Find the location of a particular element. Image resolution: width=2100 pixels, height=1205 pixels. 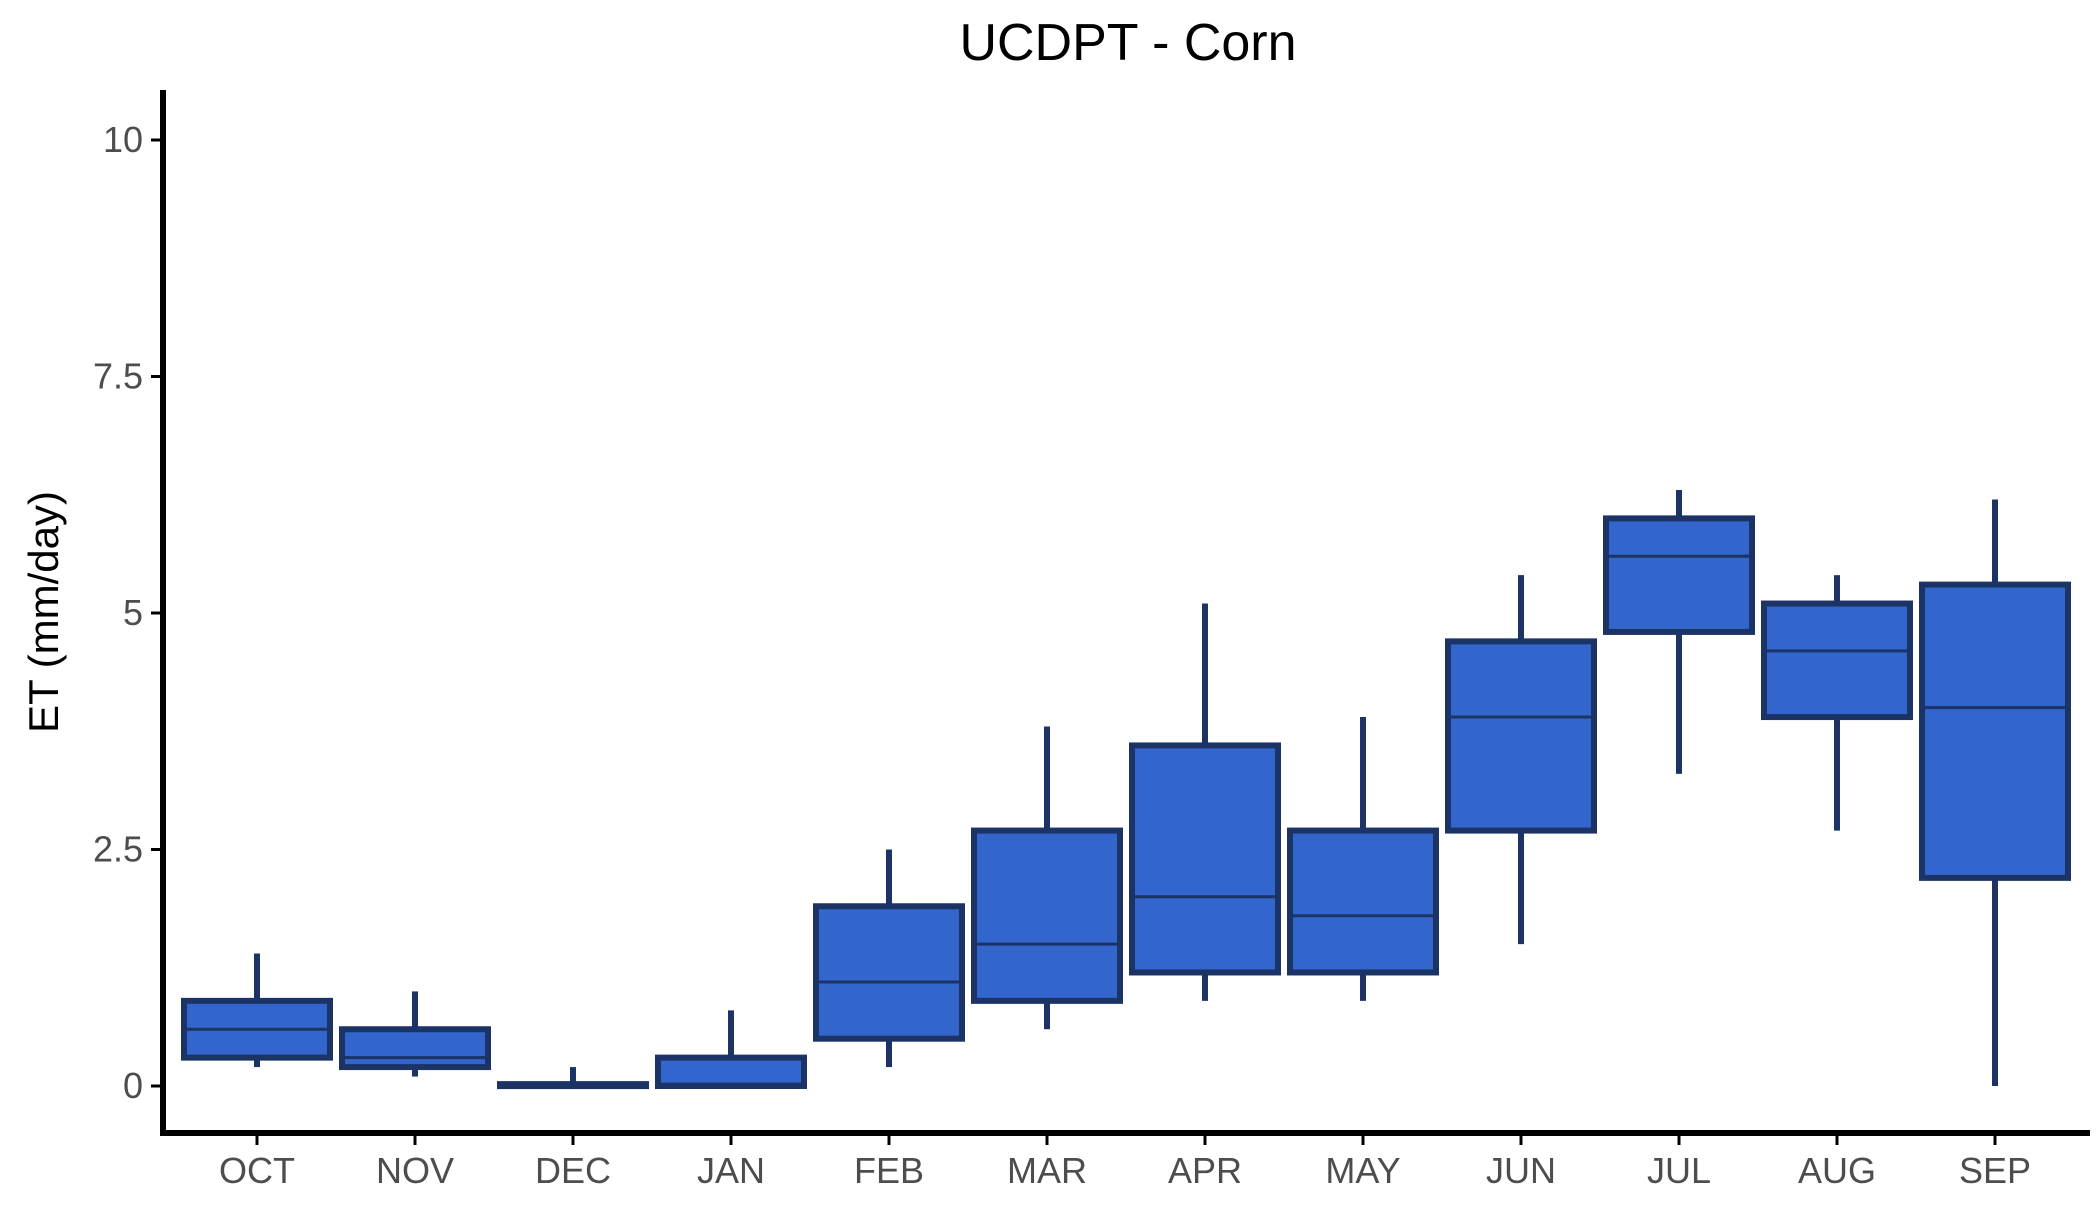

box-jul is located at coordinates (1679, 632).